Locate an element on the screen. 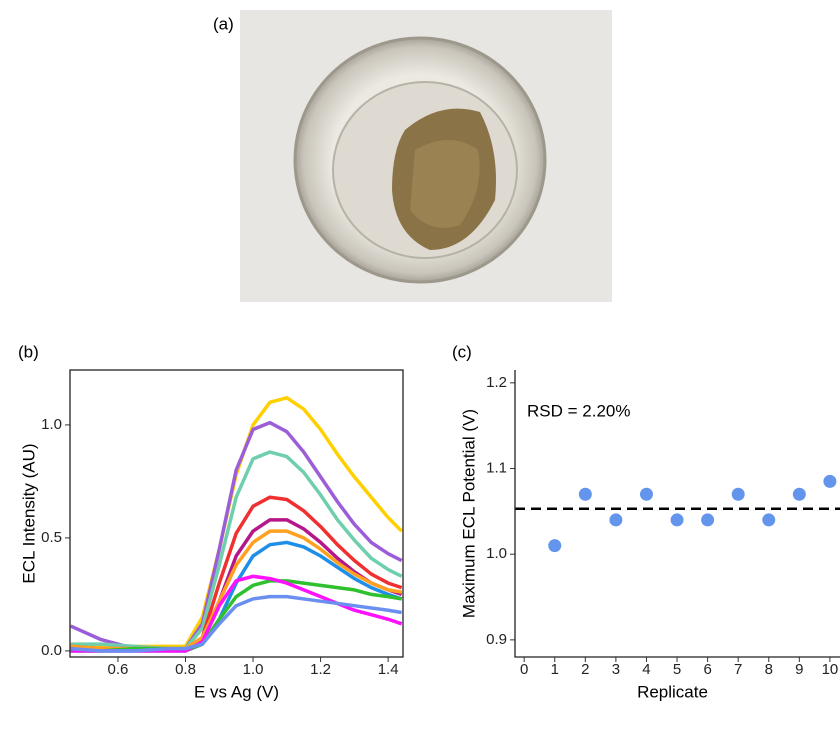 Image resolution: width=840 pixels, height=733 pixels. y-tick-label: 0.0 is located at coordinates (51, 650).